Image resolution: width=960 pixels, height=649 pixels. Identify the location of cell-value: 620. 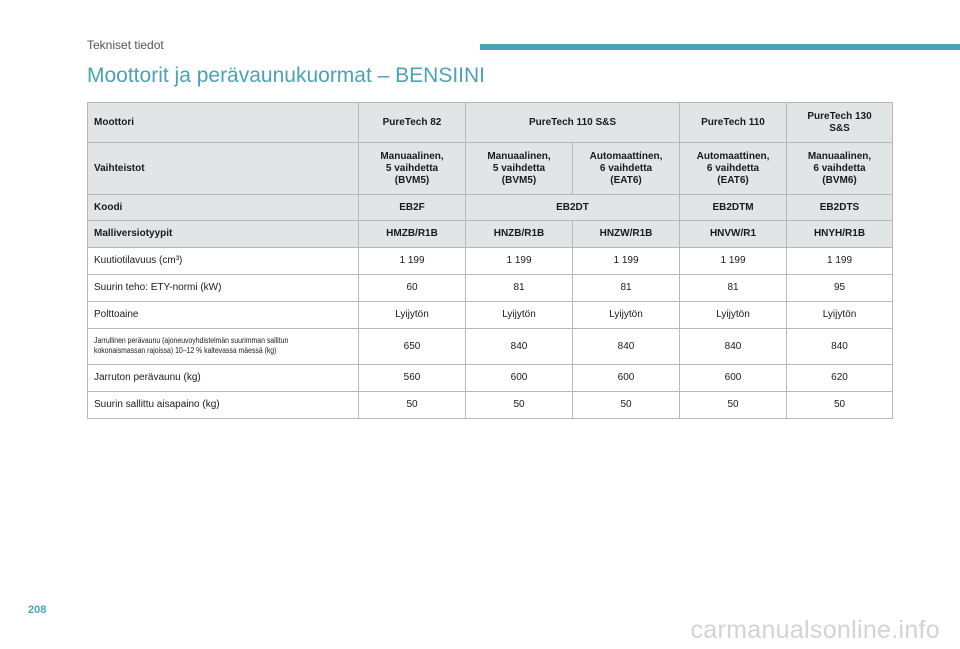
(839, 377).